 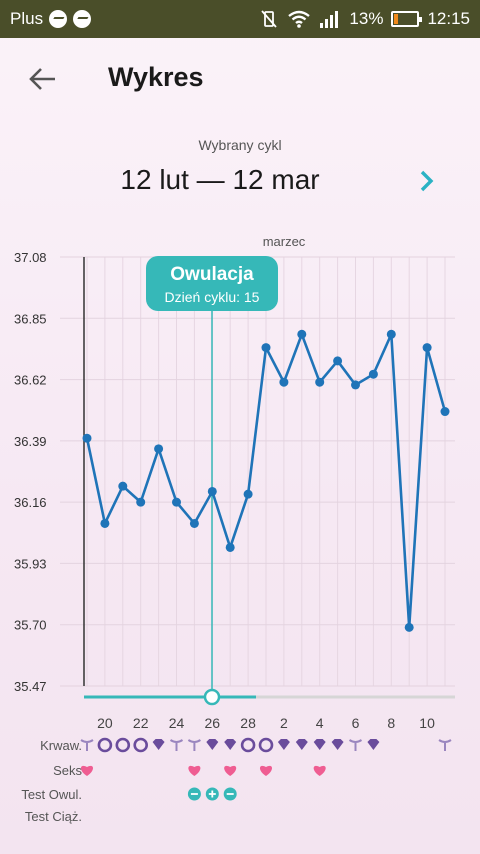 What do you see at coordinates (105, 723) in the screenshot?
I see `x-tick-label: 20` at bounding box center [105, 723].